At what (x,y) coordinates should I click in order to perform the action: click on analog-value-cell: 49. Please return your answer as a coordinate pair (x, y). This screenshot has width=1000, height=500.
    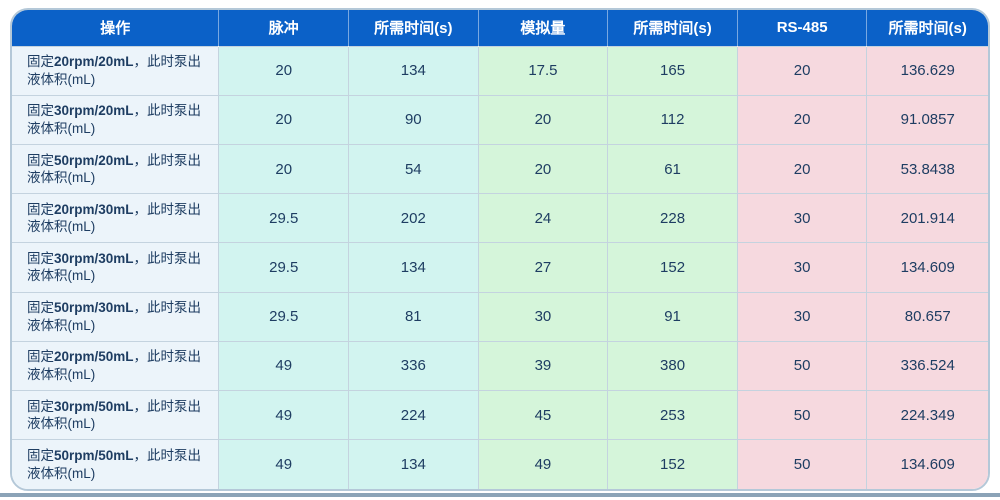
    Looking at the image, I should click on (543, 464).